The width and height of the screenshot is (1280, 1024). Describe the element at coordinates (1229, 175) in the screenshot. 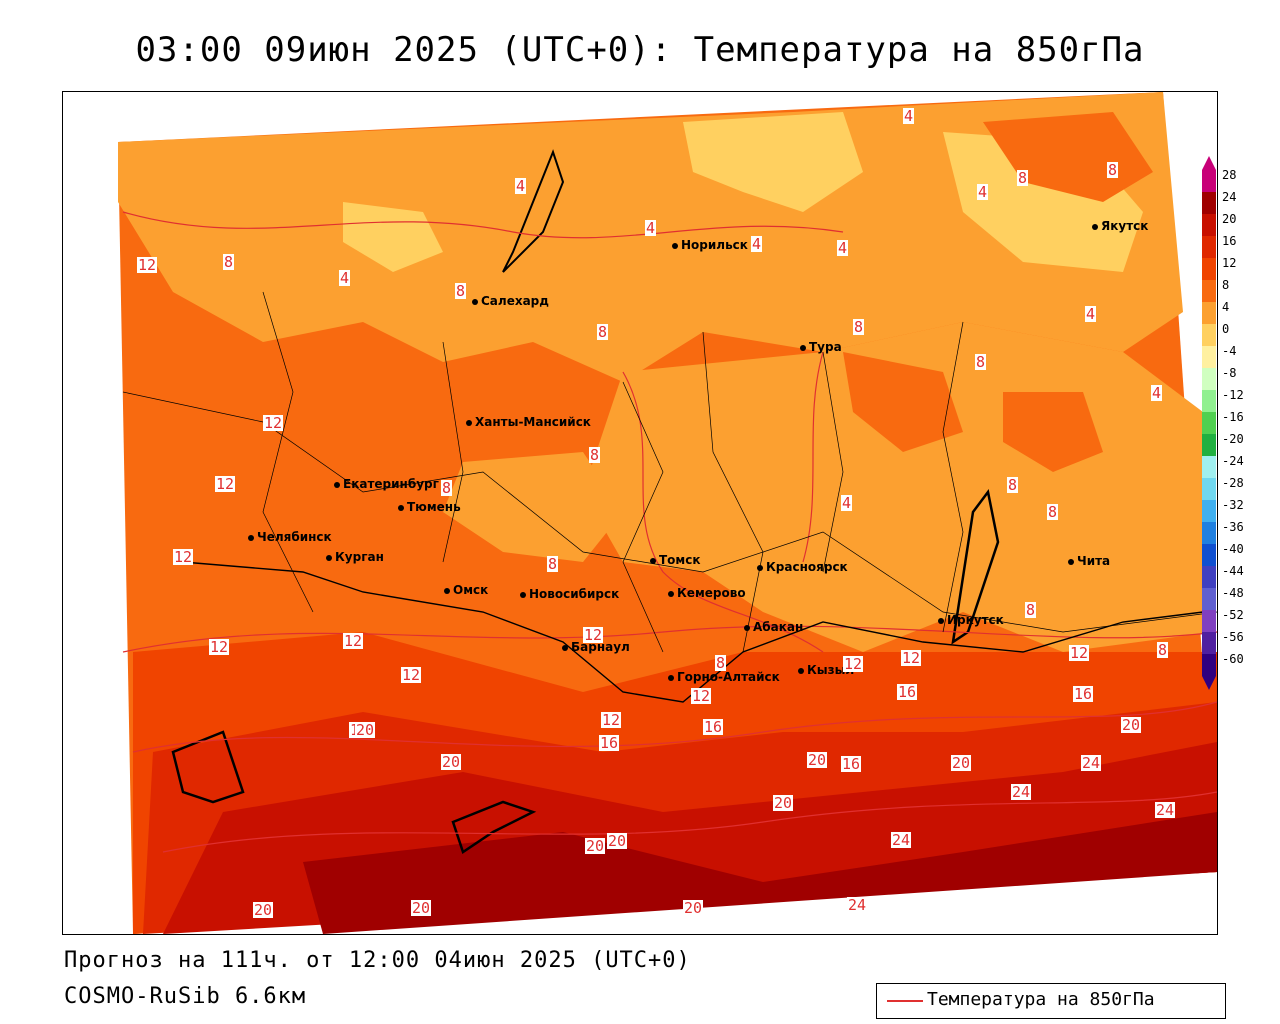

I see `colorbar-tick-label: 28` at that location.